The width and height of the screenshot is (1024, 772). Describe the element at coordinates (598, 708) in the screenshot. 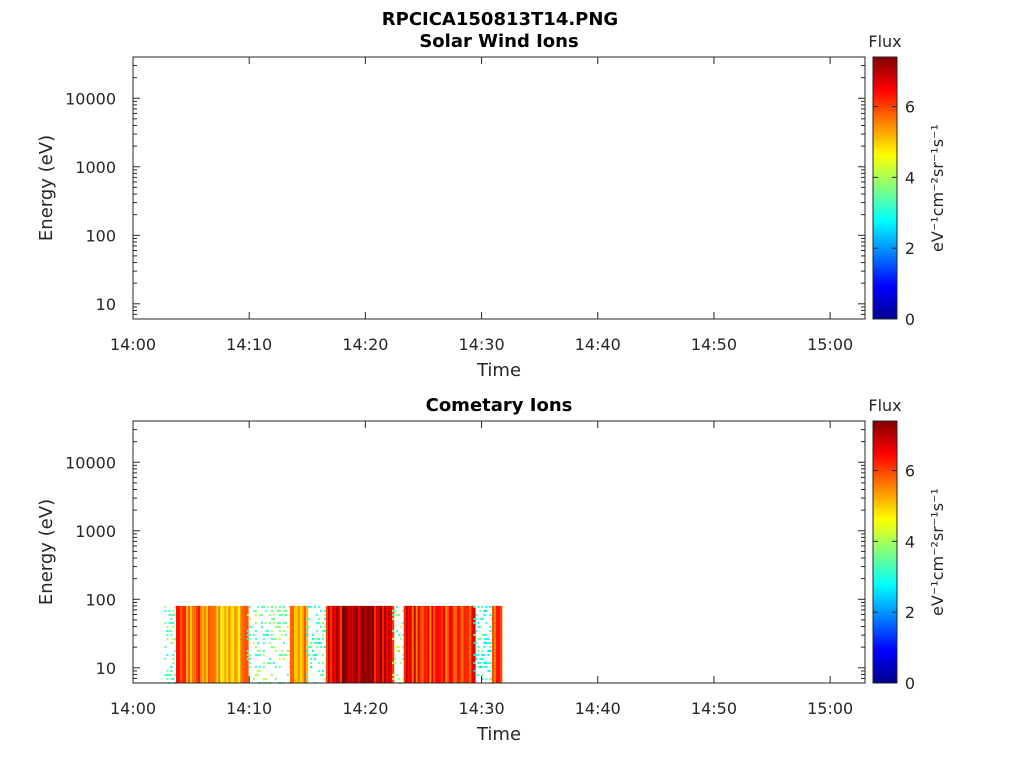

I see `x-tick-label: 14:40` at that location.